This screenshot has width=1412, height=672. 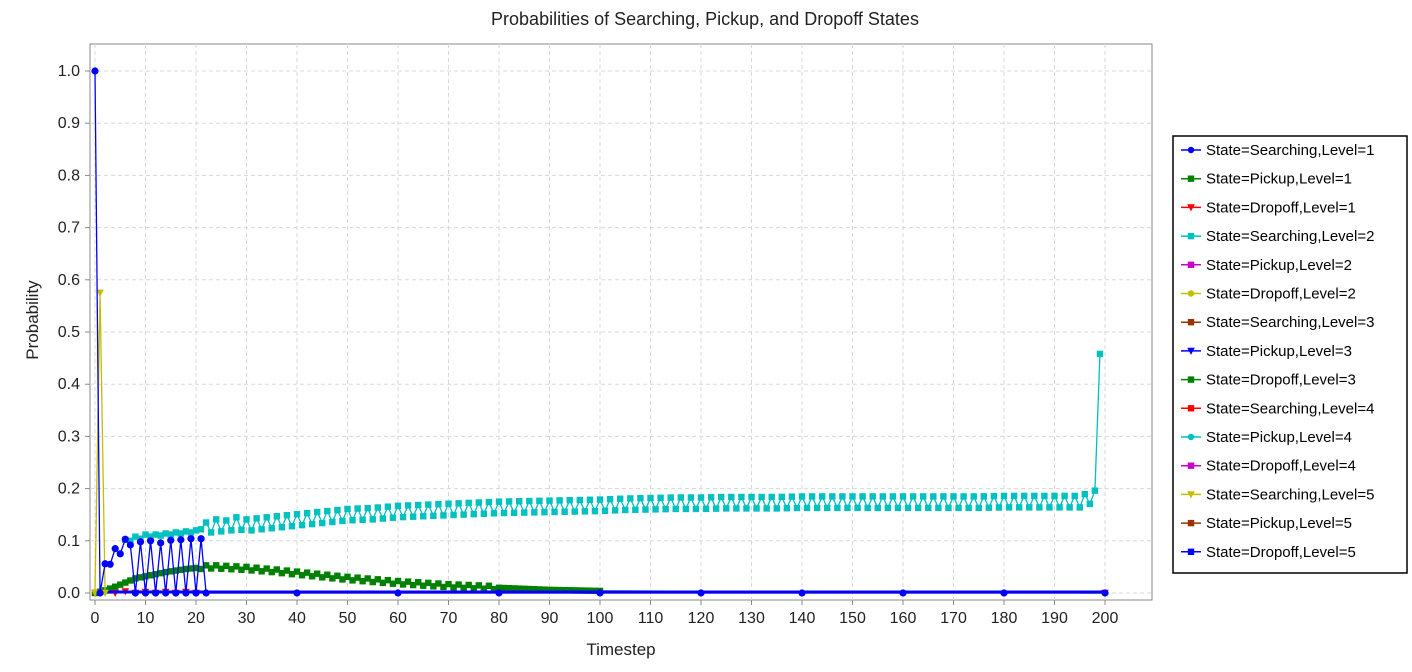 I want to click on legend-label: State=Dropoff,Level=5, so click(x=1281, y=552).